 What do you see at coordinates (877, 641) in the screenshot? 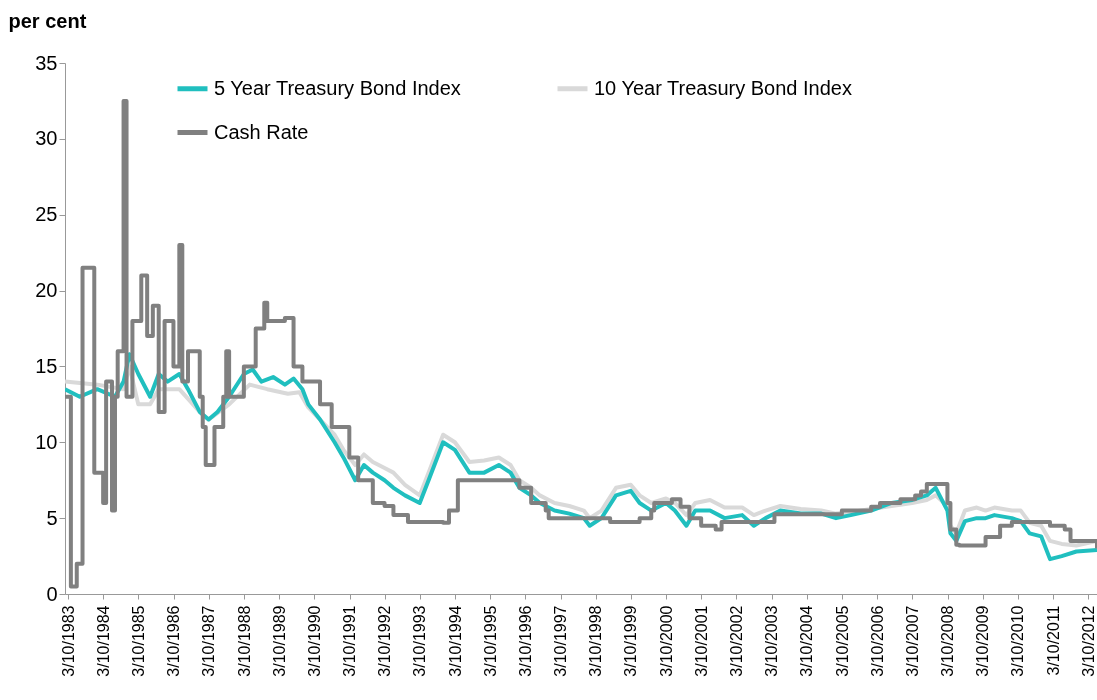
I see `x-tick-label: 3/10/2006` at bounding box center [877, 641].